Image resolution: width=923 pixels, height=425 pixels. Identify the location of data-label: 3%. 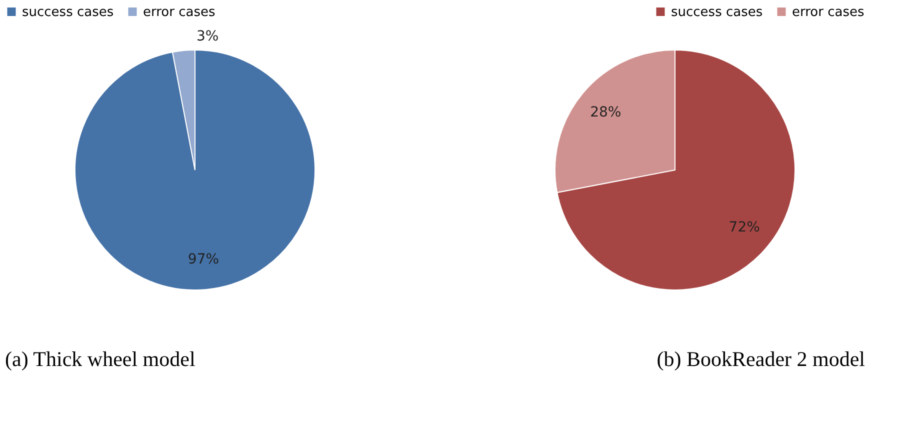
(207, 36).